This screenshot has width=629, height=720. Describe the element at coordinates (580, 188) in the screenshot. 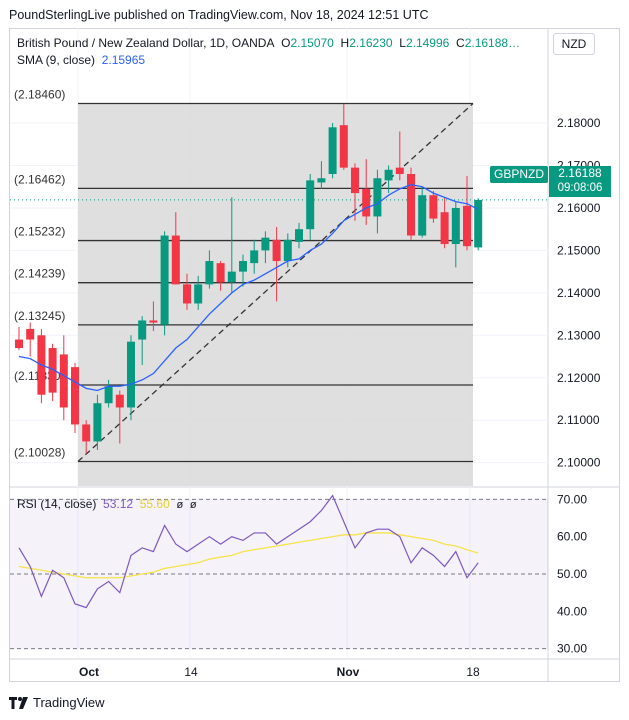

I see `bar-countdown: 09:08:06` at that location.